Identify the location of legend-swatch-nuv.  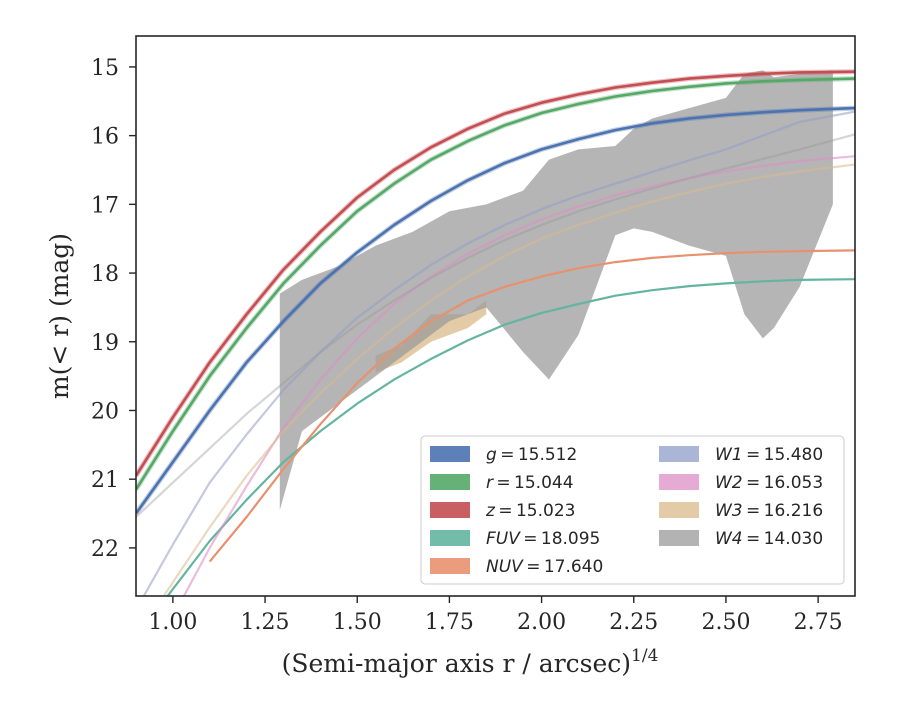
(450, 566).